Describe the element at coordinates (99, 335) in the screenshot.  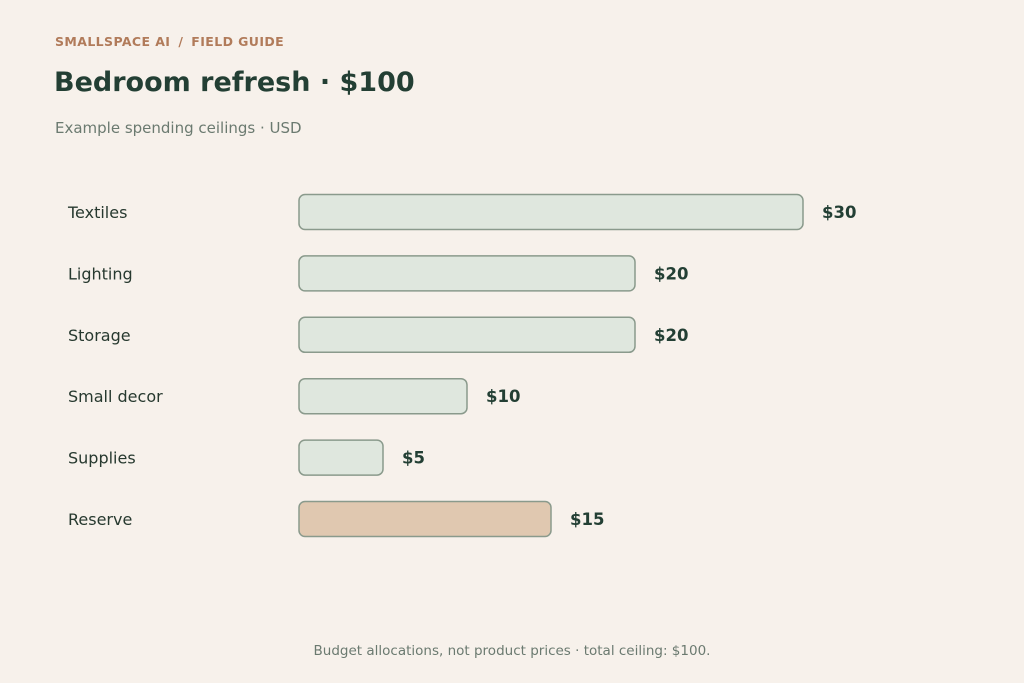
I see `category-label-storage: Storage` at that location.